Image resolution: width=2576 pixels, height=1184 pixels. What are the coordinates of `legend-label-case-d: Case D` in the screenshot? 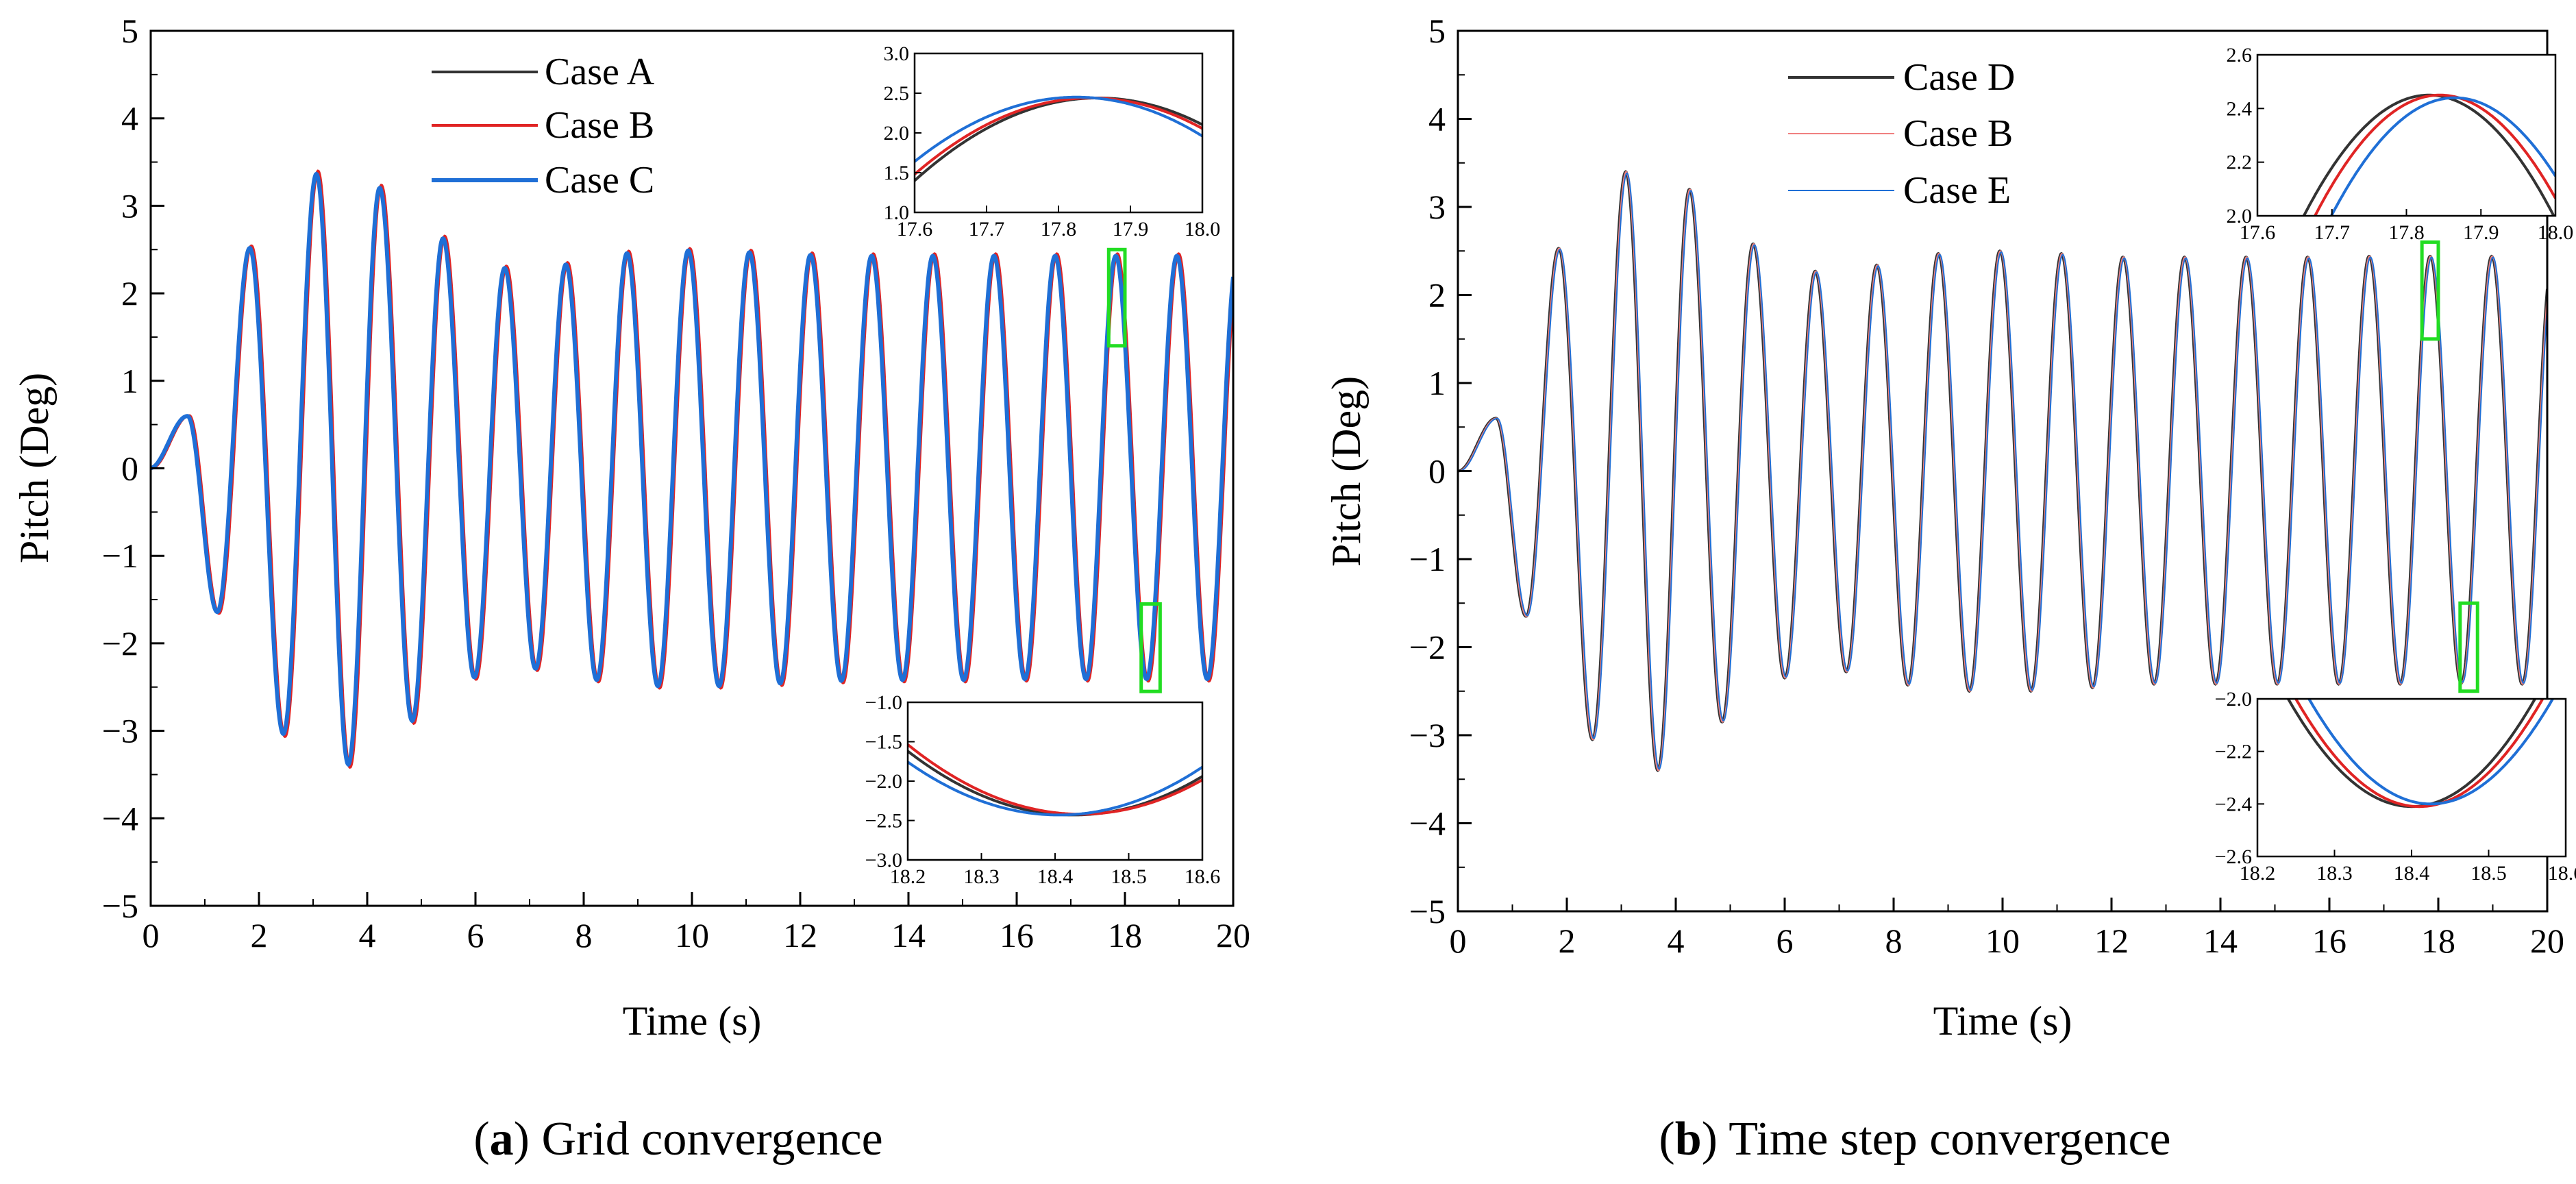 It's located at (1959, 78).